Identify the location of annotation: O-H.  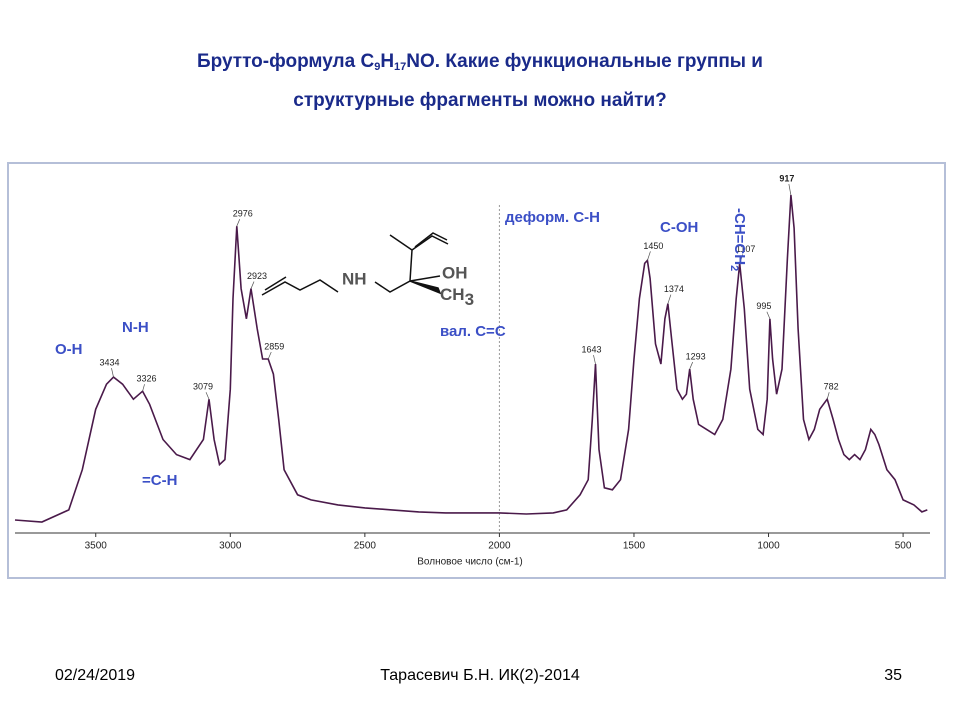
(69, 349).